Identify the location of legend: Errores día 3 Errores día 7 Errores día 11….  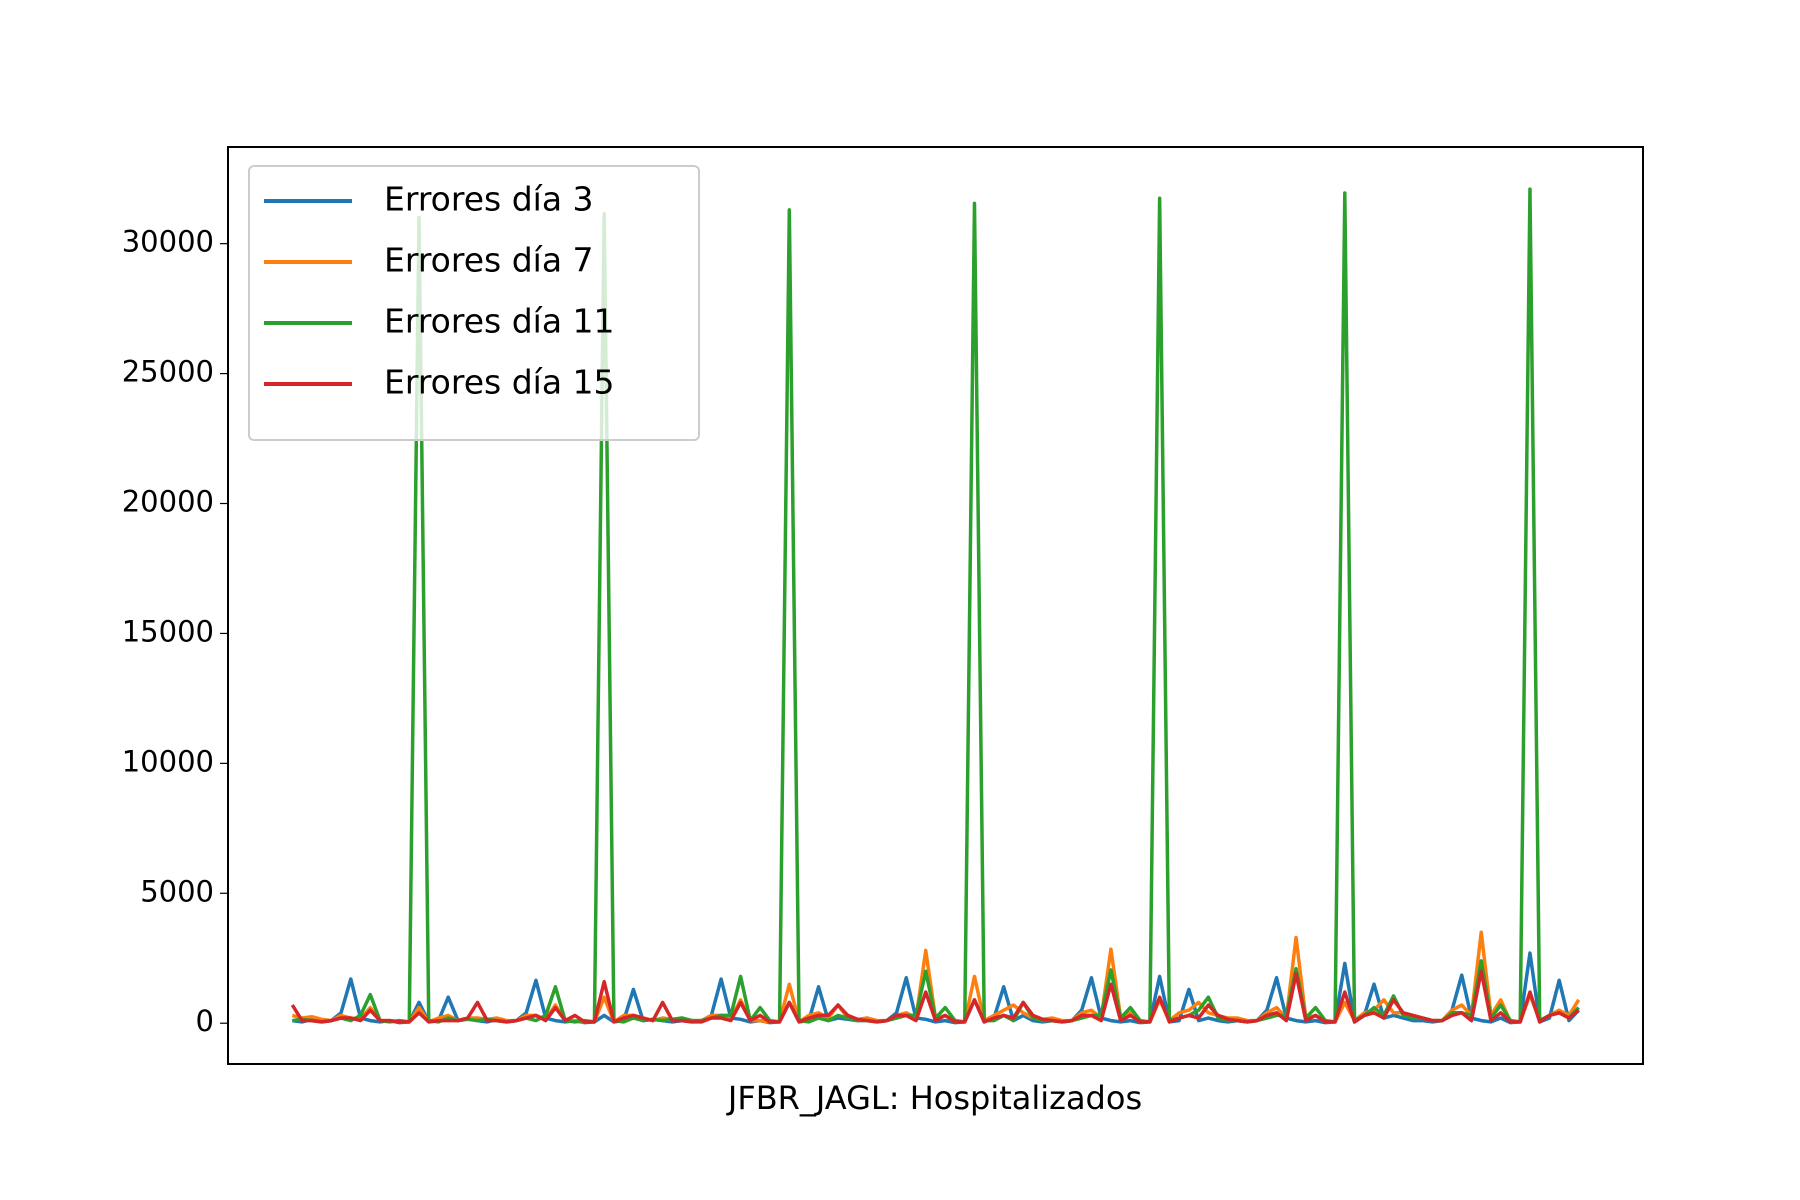
(474, 303).